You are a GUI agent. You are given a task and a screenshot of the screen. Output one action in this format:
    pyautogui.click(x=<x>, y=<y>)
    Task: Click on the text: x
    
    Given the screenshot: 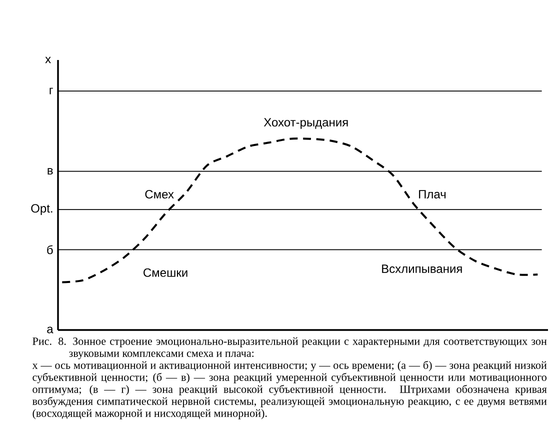 What is the action you would take?
    pyautogui.click(x=48, y=60)
    